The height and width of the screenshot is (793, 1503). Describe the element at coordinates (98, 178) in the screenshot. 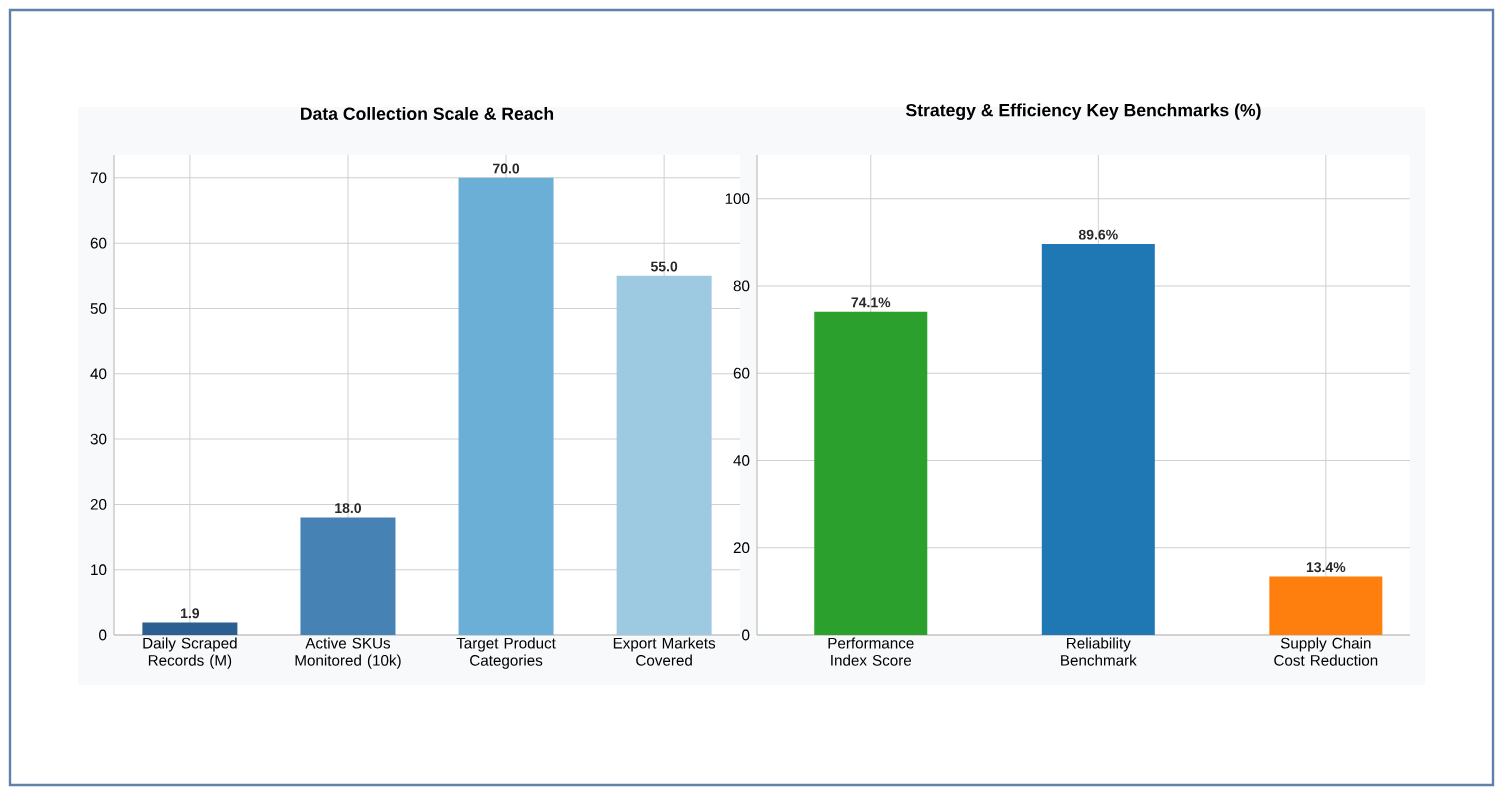

I see `y-tick-label: 70` at that location.